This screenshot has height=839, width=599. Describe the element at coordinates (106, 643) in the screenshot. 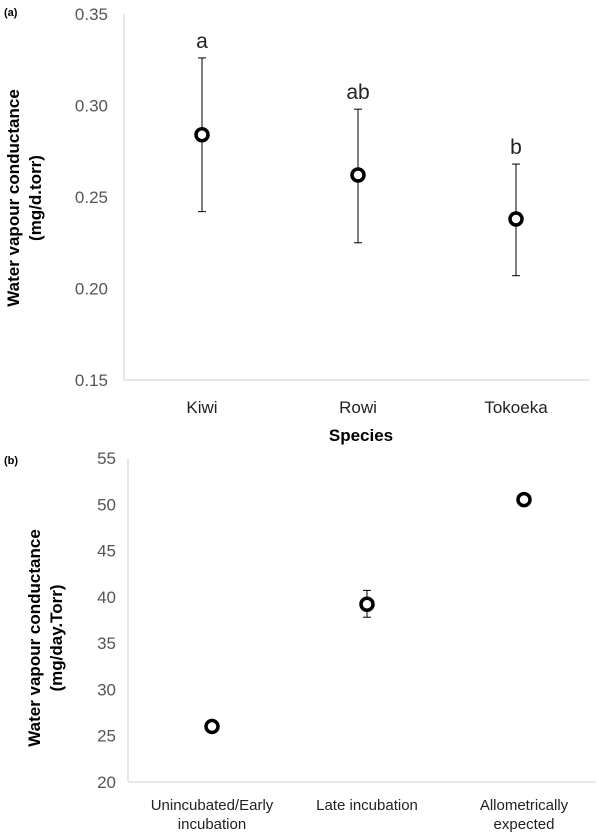

I see `panel-b-y-tick-label: 35` at that location.